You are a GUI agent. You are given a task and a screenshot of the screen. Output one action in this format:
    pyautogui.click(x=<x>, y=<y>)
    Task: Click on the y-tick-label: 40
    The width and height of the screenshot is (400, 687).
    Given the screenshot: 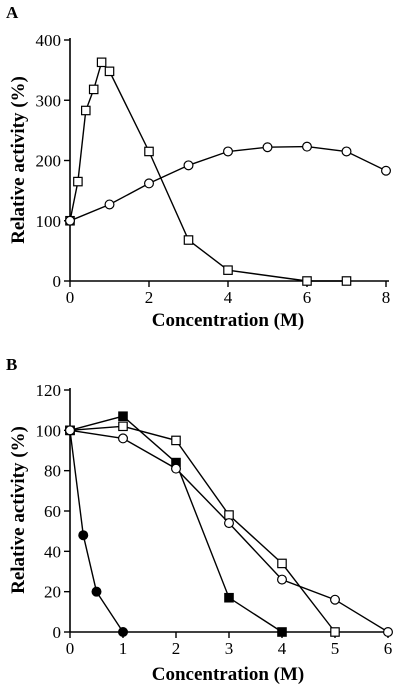 What is the action you would take?
    pyautogui.click(x=52, y=551)
    